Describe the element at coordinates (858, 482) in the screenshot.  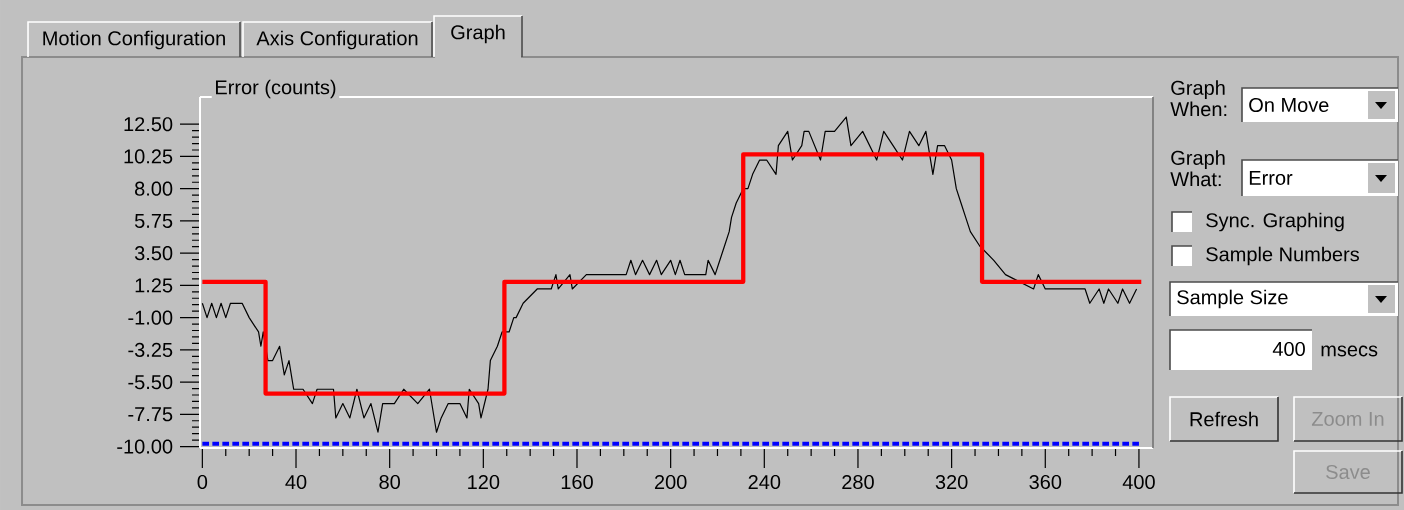
I see `x-tick-label: 280` at that location.